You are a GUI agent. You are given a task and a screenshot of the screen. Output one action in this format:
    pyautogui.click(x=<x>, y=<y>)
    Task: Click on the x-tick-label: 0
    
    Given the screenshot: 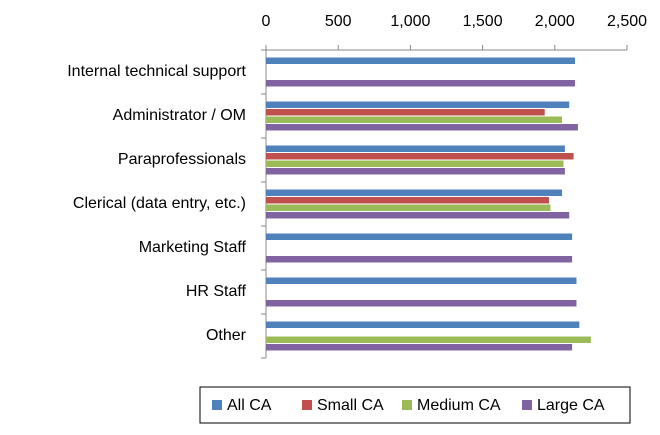 What is the action you would take?
    pyautogui.click(x=266, y=21)
    